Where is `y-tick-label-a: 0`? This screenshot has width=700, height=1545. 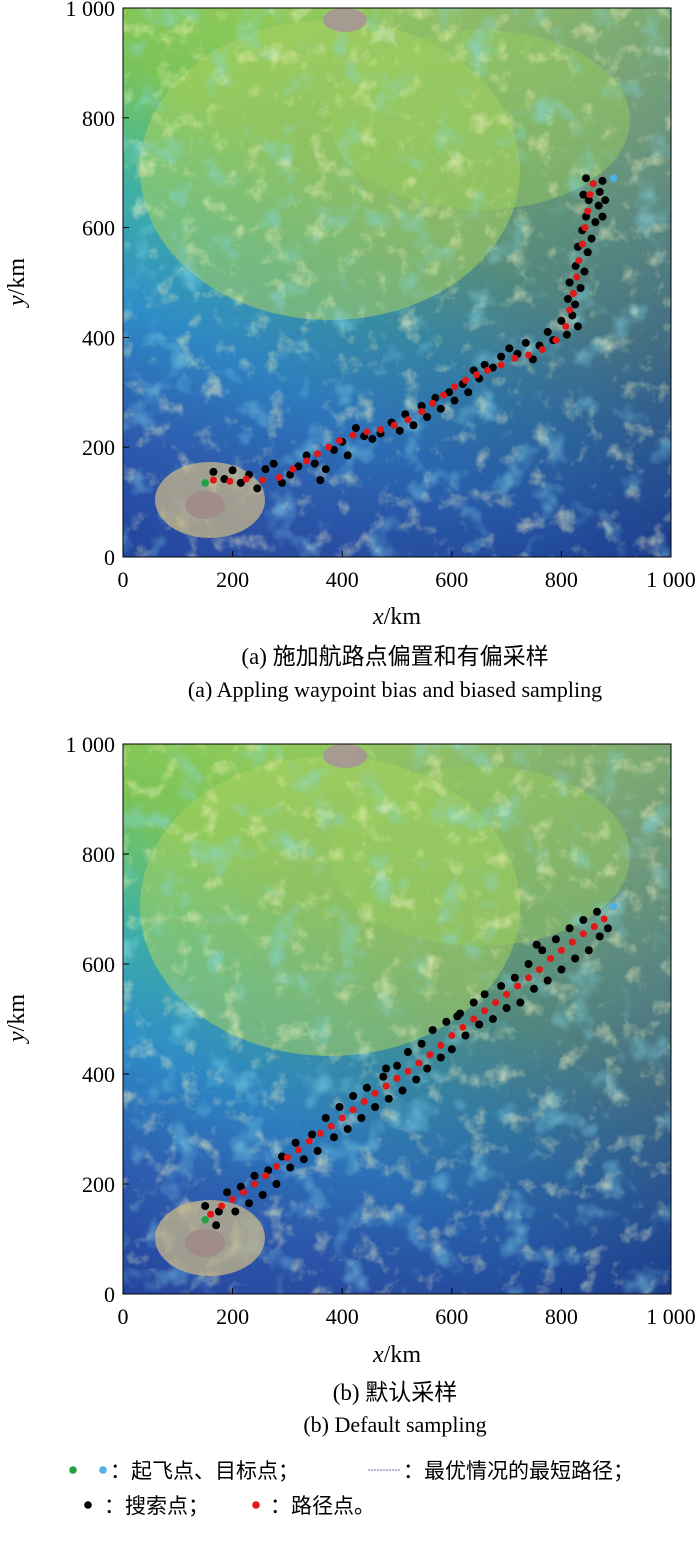 y-tick-label-a: 0 is located at coordinates (109, 557).